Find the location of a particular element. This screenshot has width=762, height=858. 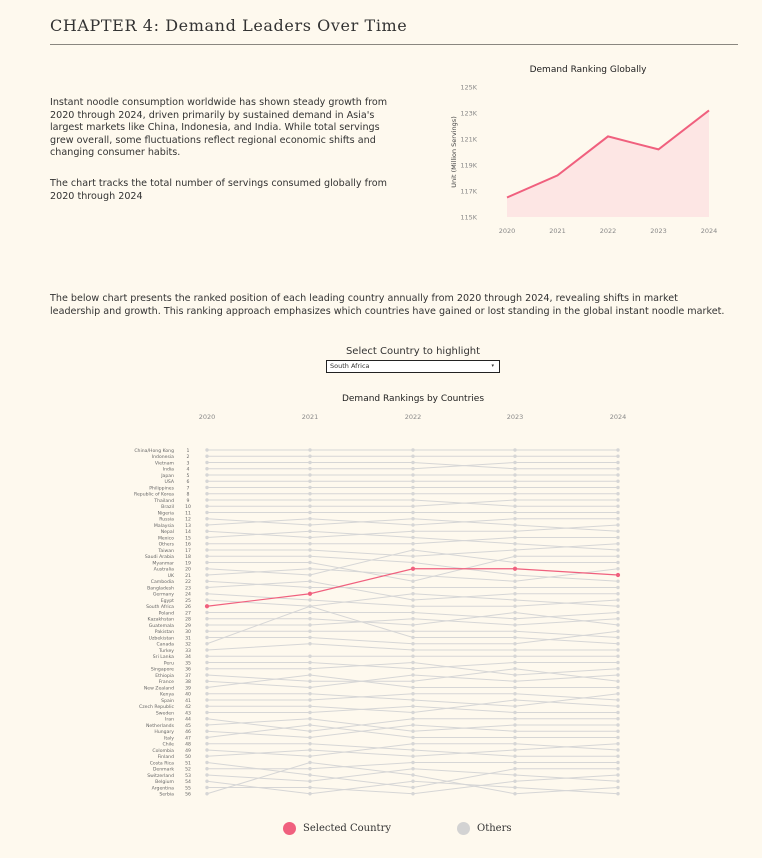

country-label: Serbia is located at coordinates (166, 795).